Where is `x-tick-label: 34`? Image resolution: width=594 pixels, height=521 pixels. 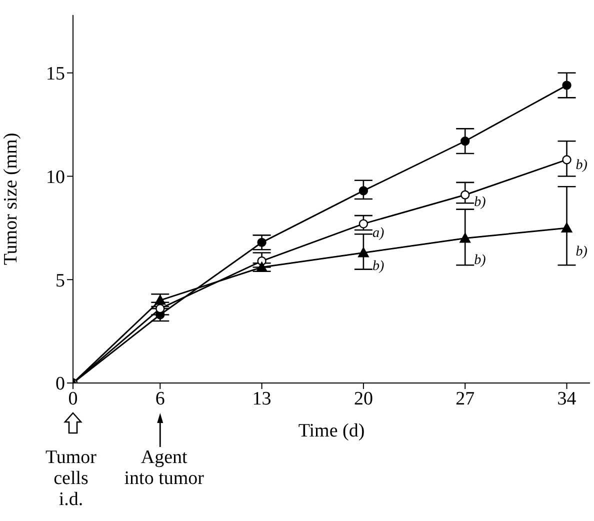
x-tick-label: 34 is located at coordinates (567, 399).